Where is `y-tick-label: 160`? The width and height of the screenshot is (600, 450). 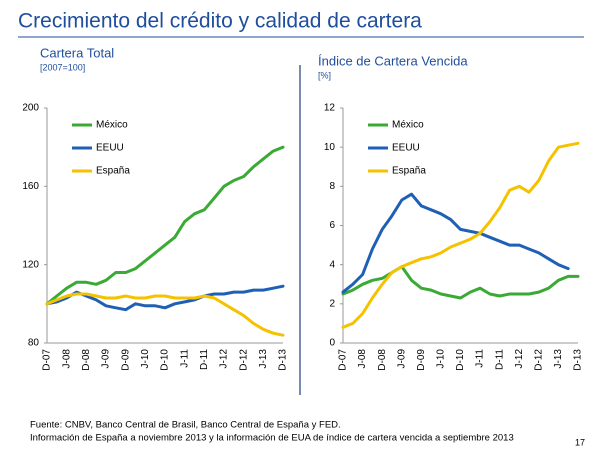
y-tick-label: 160 is located at coordinates (30, 186).